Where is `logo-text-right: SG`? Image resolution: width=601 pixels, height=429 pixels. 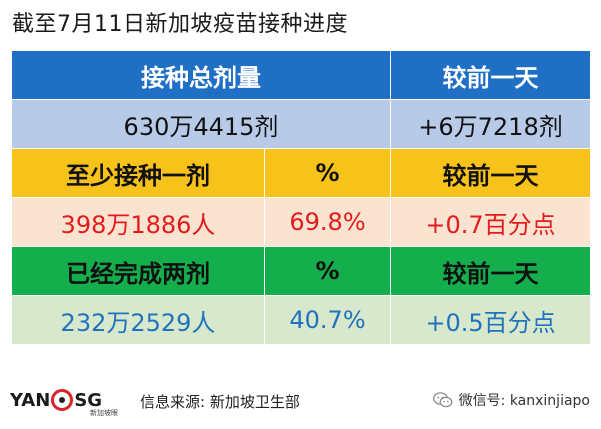 logo-text-right: SG is located at coordinates (88, 400).